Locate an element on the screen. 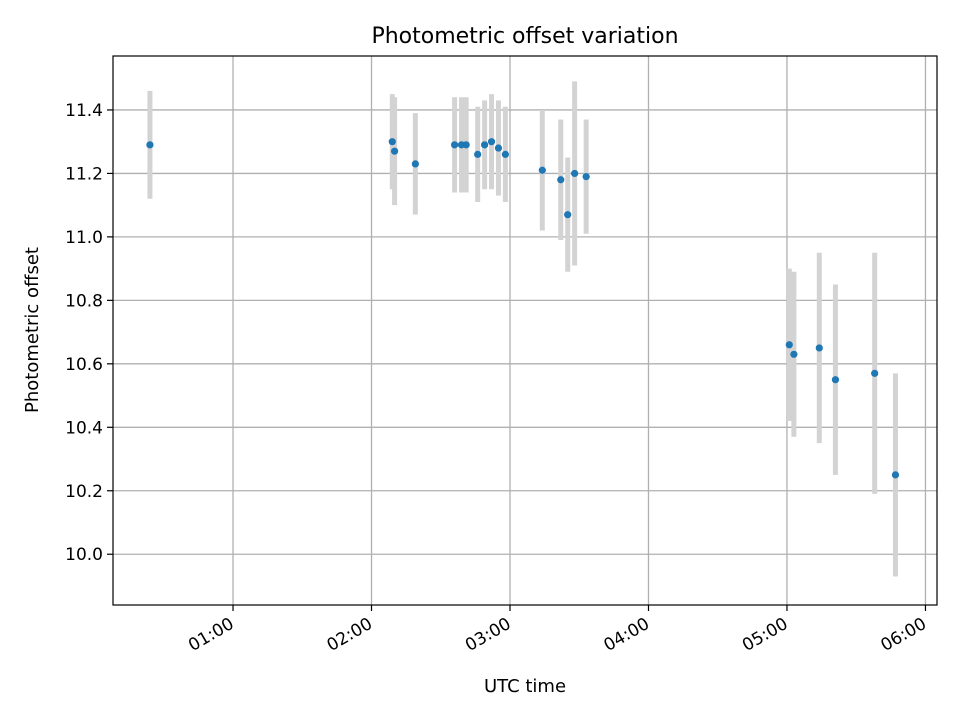  y-tick-label: 11.4 is located at coordinates (84, 111).